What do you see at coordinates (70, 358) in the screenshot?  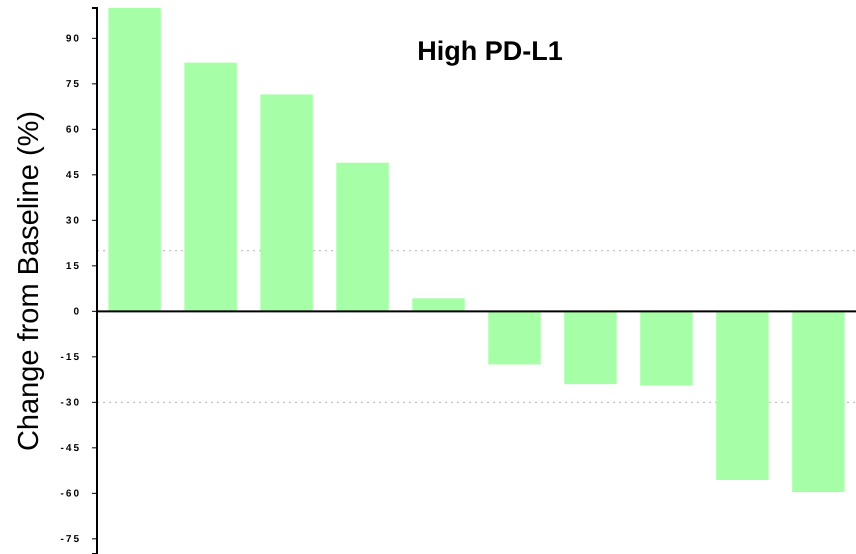 I see `y-tick-label: -15` at bounding box center [70, 358].